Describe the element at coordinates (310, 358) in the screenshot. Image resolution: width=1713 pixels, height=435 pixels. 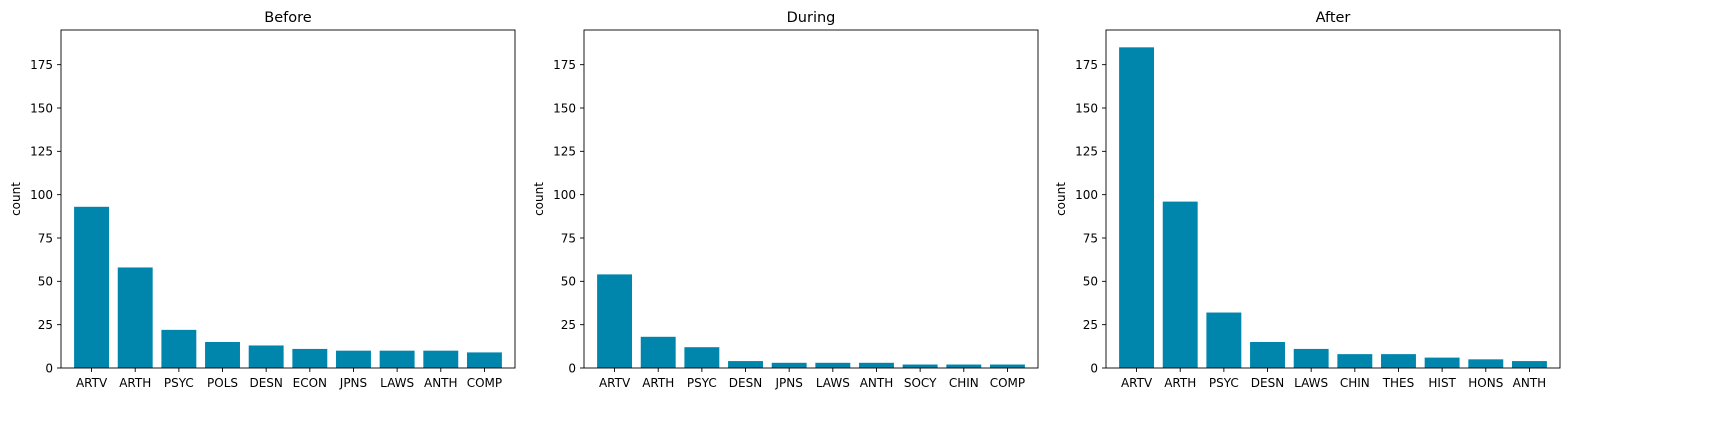
I see `bar-econ` at that location.